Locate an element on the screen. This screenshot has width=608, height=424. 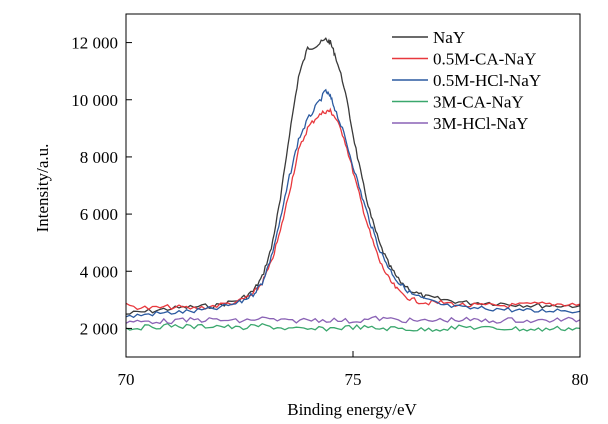
legend-label: 3M-HCl-NaY is located at coordinates (480, 123).